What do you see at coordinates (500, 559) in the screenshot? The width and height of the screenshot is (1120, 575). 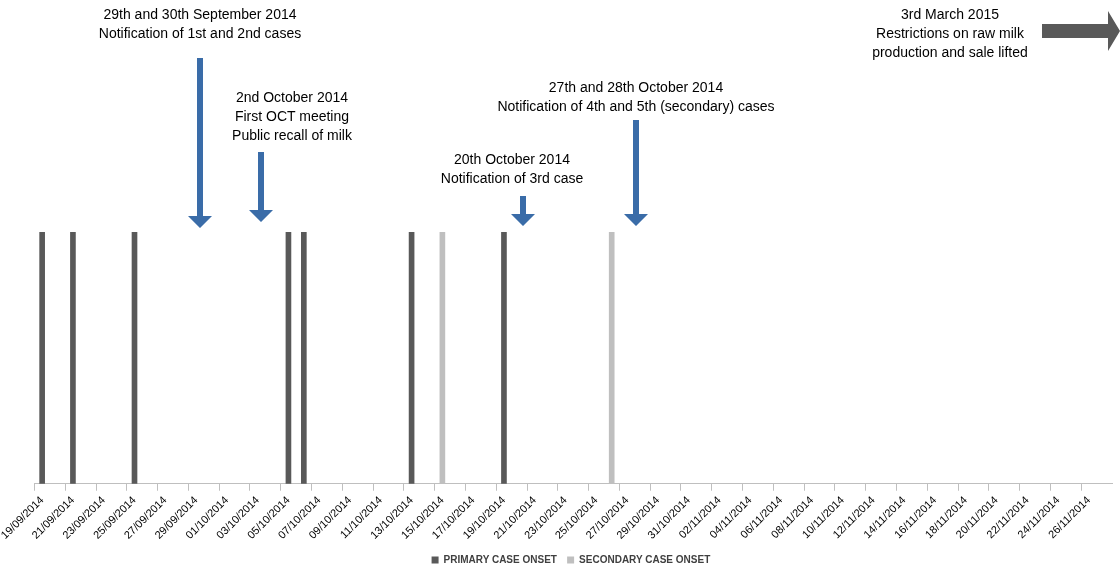 I see `legend-label: PRIMARY CASE ONSET` at bounding box center [500, 559].